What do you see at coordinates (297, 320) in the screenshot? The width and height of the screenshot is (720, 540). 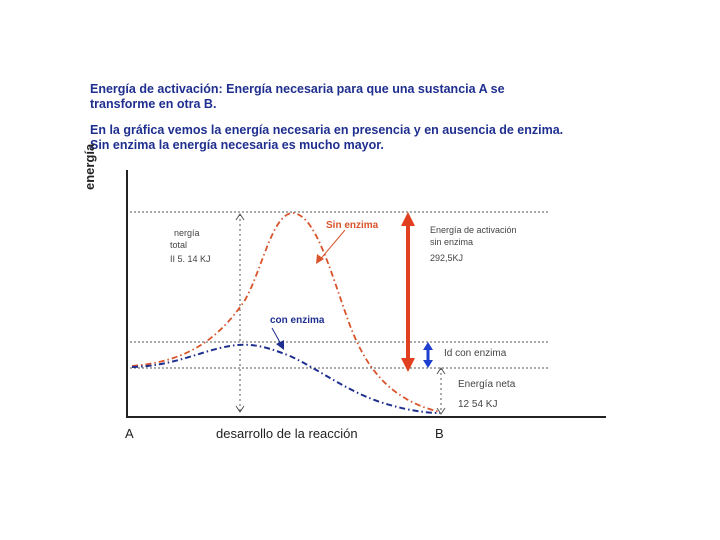 I see `con-enzima-label: con enzima` at bounding box center [297, 320].